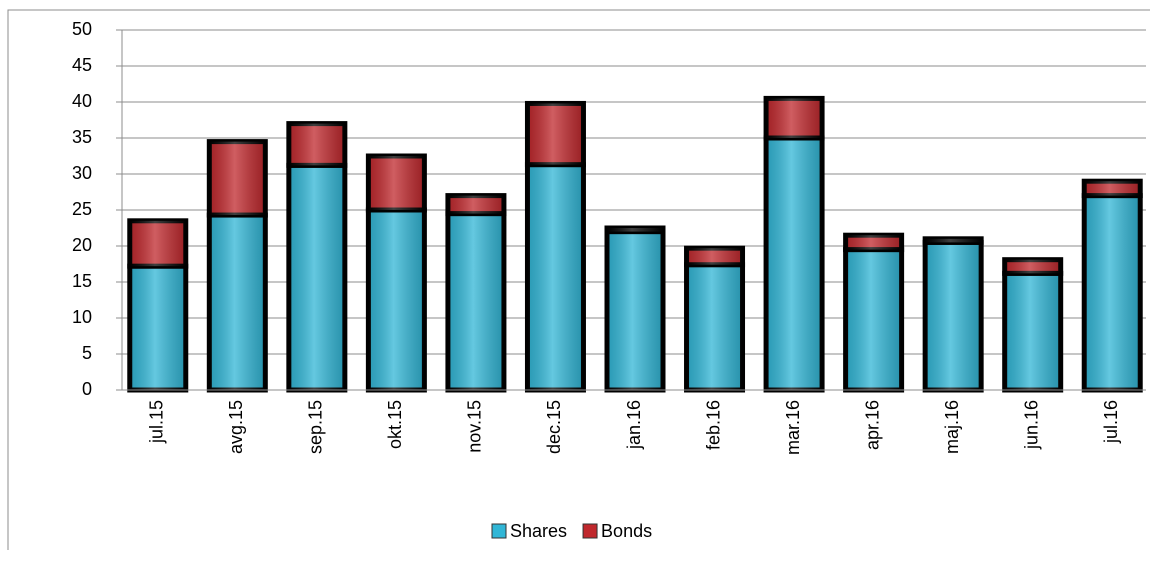  Describe the element at coordinates (872, 425) in the screenshot. I see `x-tick-label: apr.16` at that location.